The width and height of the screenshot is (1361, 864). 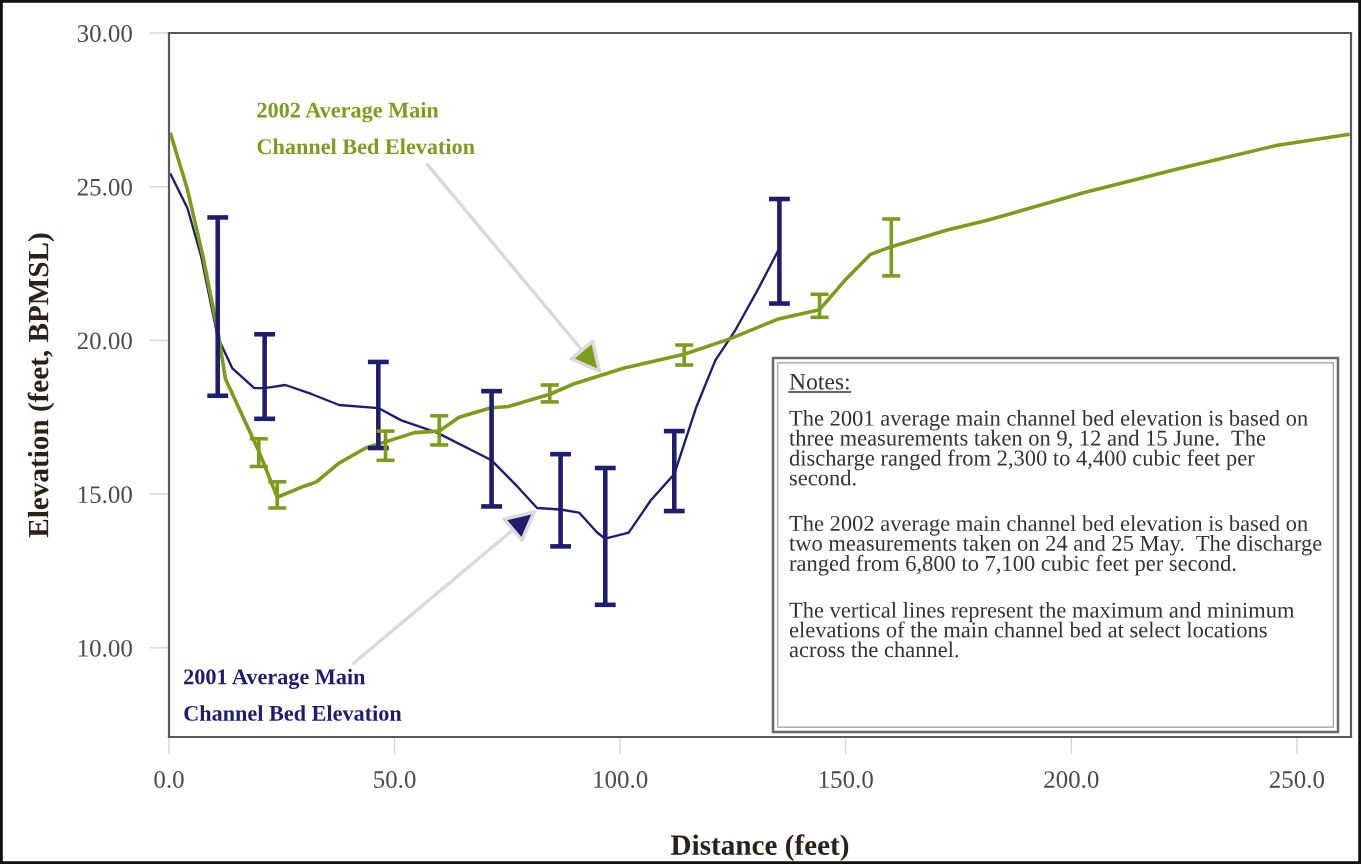 What do you see at coordinates (621, 780) in the screenshot?
I see `x-tick-label: 100.0` at bounding box center [621, 780].